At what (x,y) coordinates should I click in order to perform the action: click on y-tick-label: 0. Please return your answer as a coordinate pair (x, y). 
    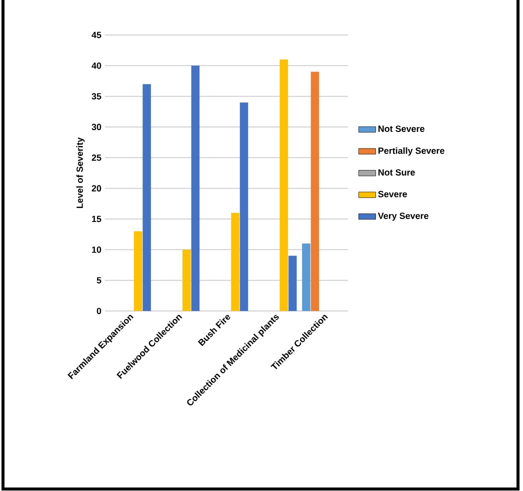
    Looking at the image, I should click on (99, 311).